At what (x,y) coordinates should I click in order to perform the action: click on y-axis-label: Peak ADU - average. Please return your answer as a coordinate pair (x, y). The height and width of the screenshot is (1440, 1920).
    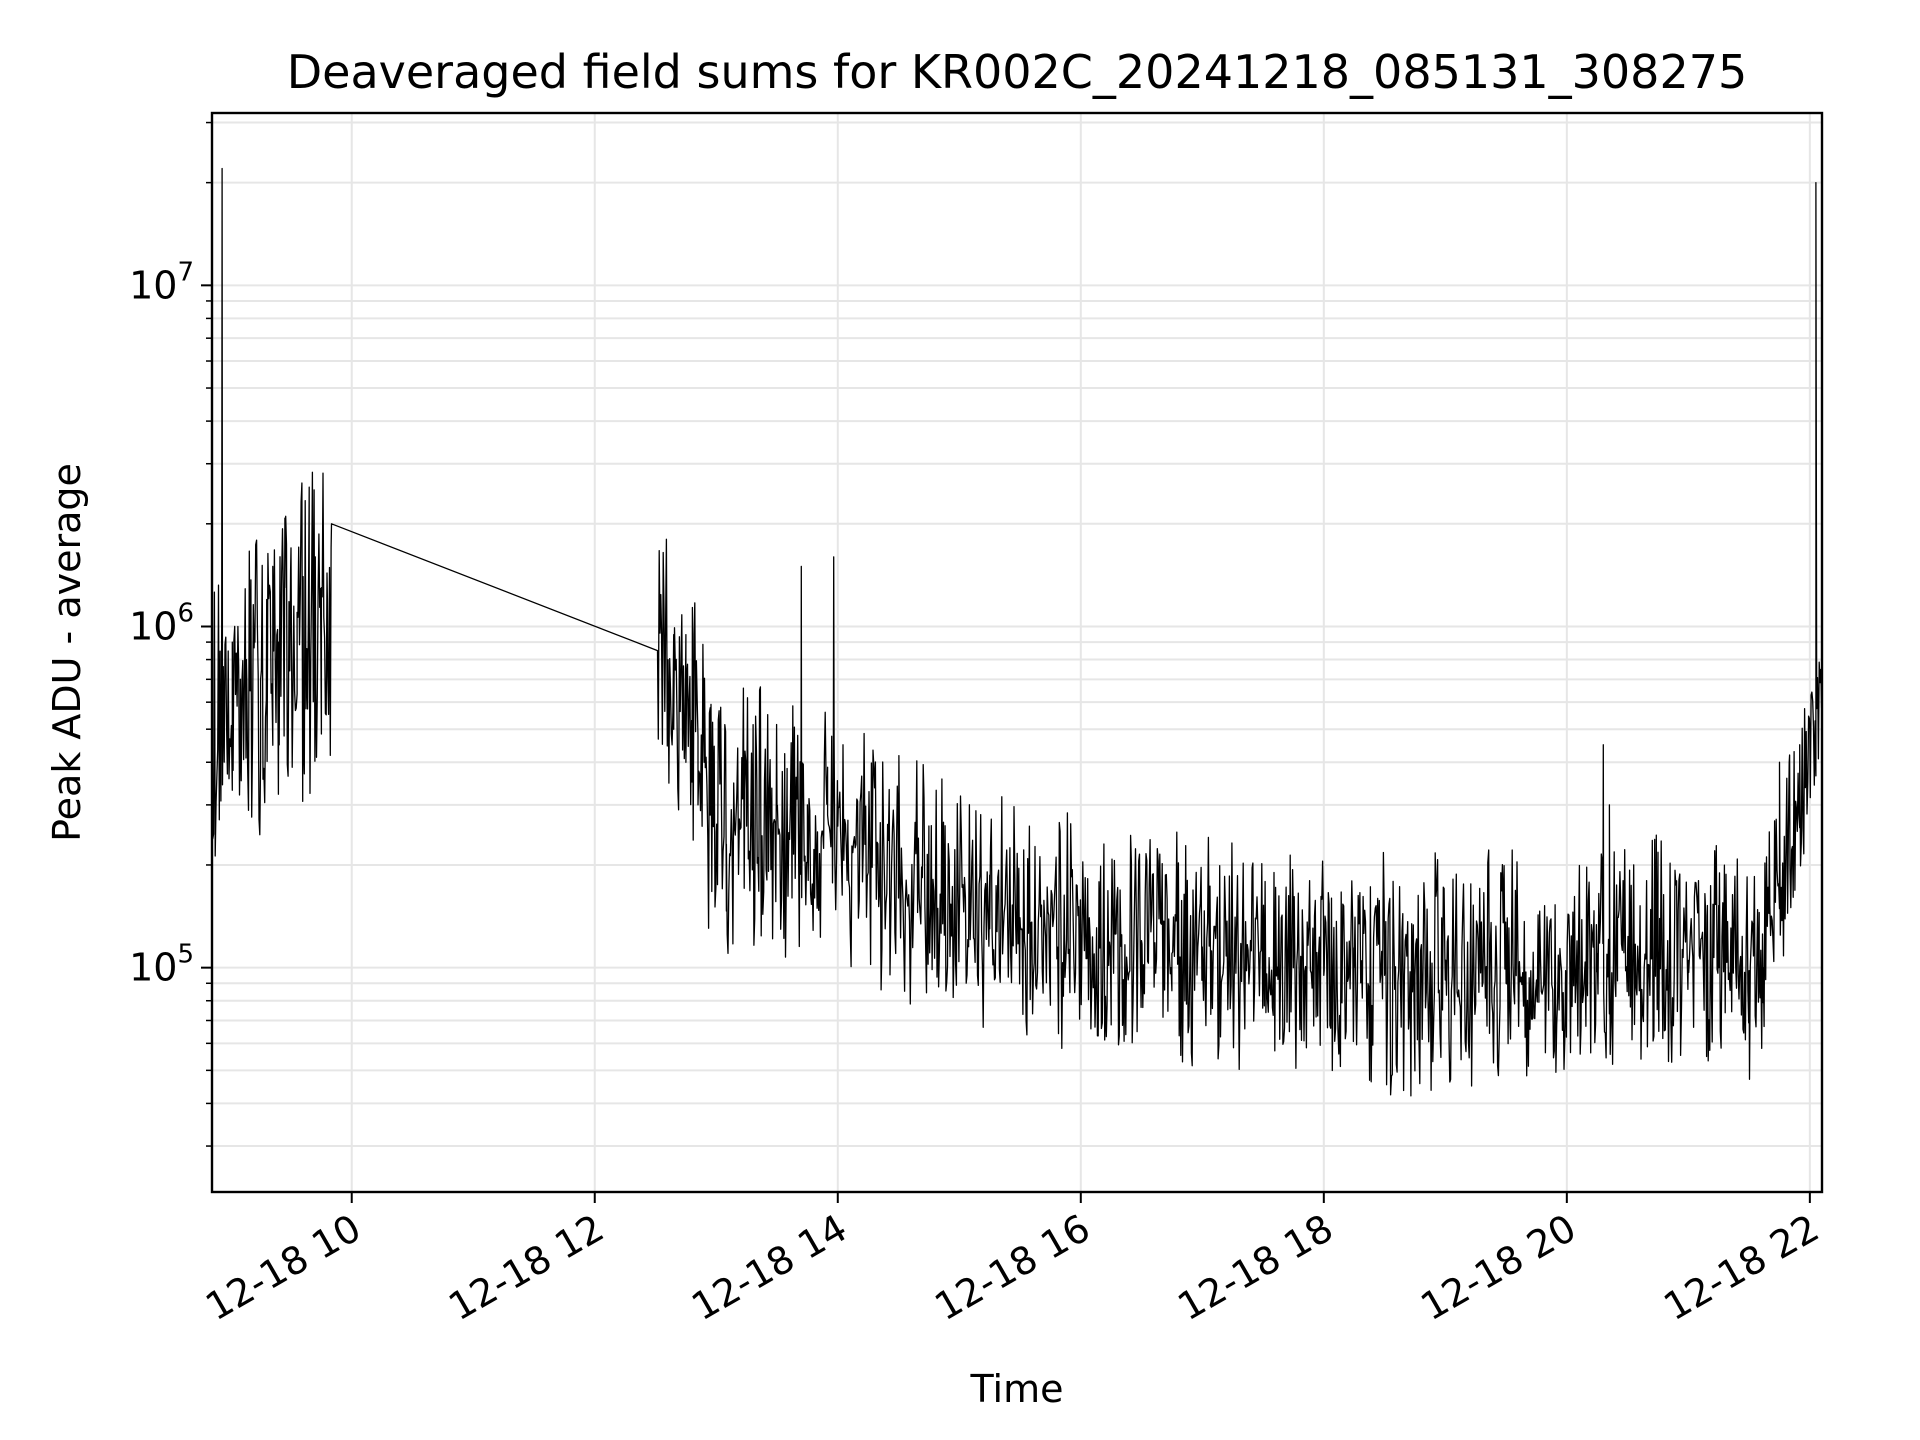
    Looking at the image, I should click on (67, 652).